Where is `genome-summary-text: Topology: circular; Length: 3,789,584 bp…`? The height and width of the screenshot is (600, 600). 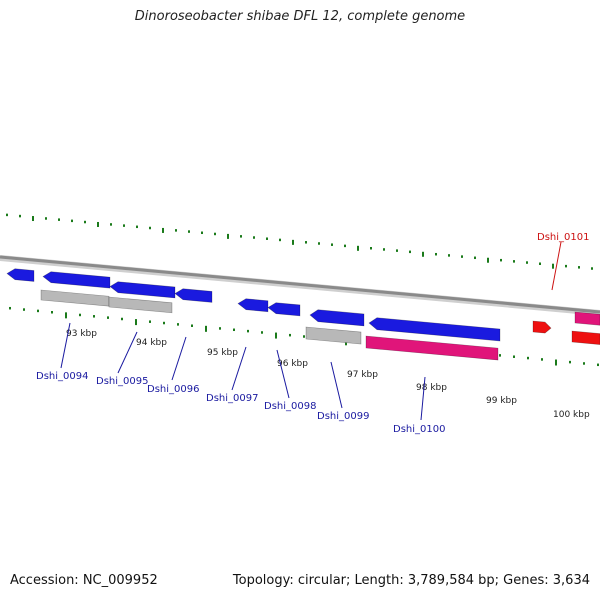
genome-summary-text: Topology: circular; Length: 3,789,584 bp… is located at coordinates (411, 580).